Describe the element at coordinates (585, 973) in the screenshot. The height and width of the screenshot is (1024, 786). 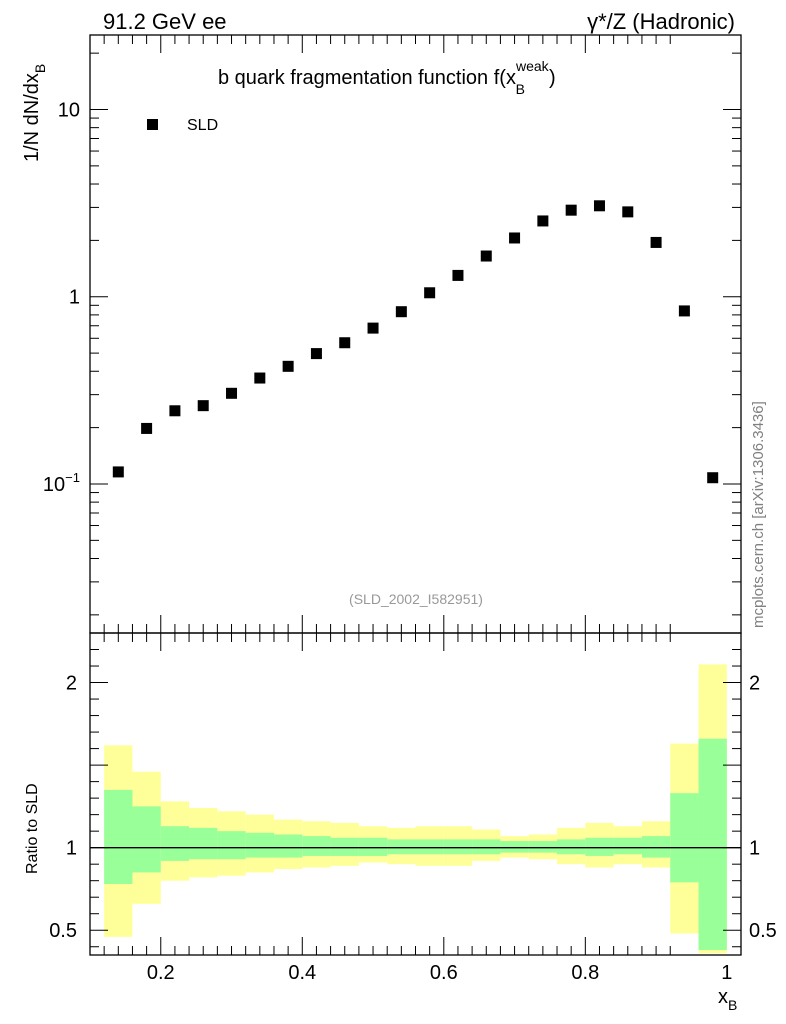
I see `x-tick-label: 0.8` at that location.